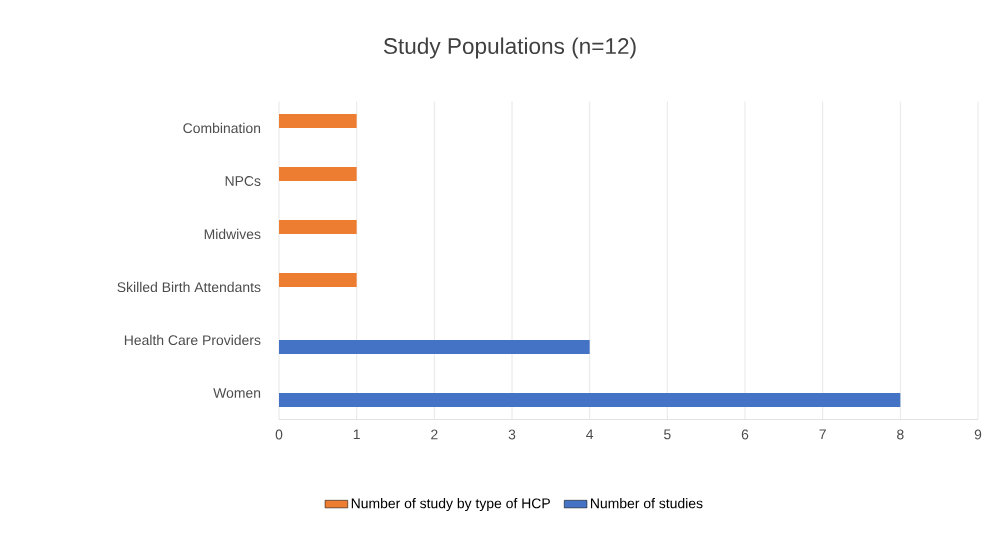 This screenshot has height=542, width=1001. Describe the element at coordinates (237, 393) in the screenshot. I see `y-tick-label: Women` at that location.